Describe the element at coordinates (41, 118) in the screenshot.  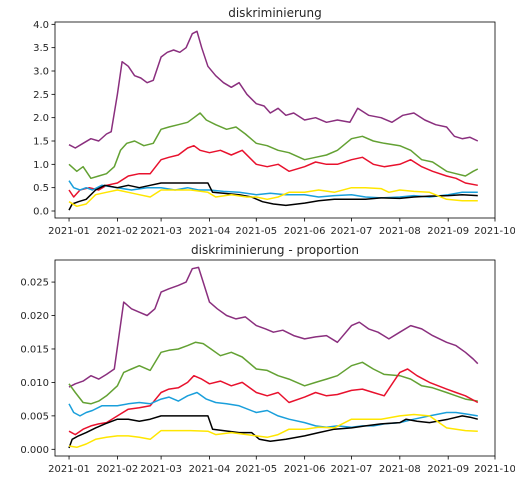
I see `y-tick-label: 2.0` at that location.